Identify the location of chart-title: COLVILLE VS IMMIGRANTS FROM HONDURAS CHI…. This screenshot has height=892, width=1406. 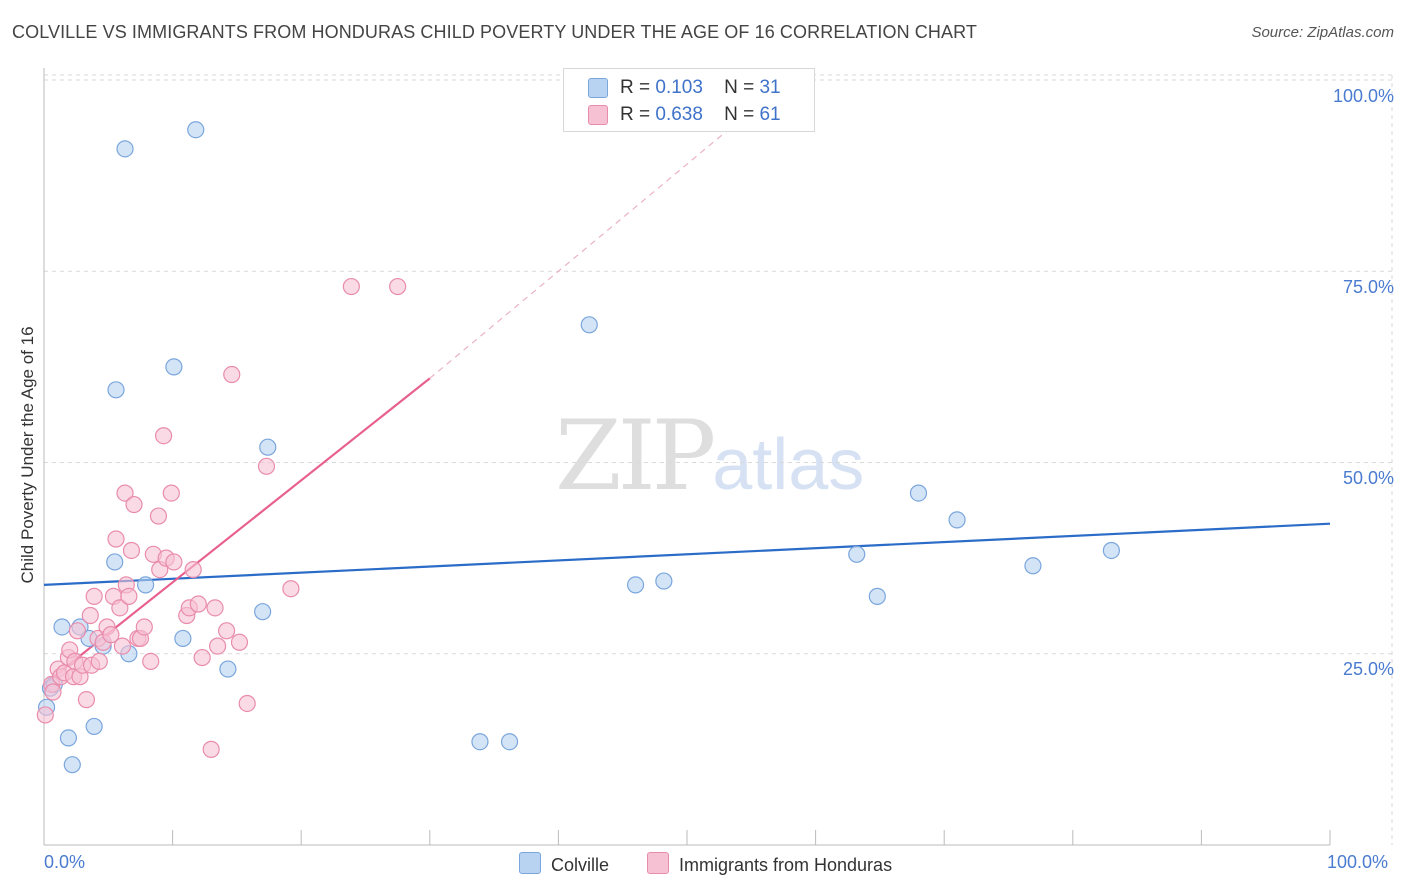
(494, 32).